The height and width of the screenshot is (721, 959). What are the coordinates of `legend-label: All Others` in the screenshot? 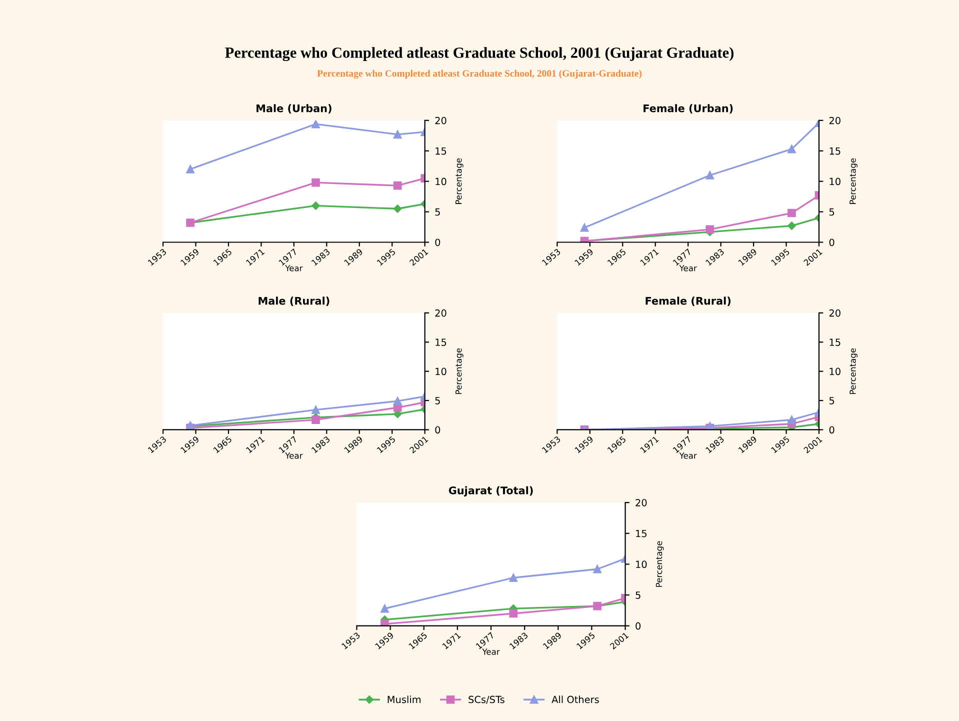 It's located at (575, 700).